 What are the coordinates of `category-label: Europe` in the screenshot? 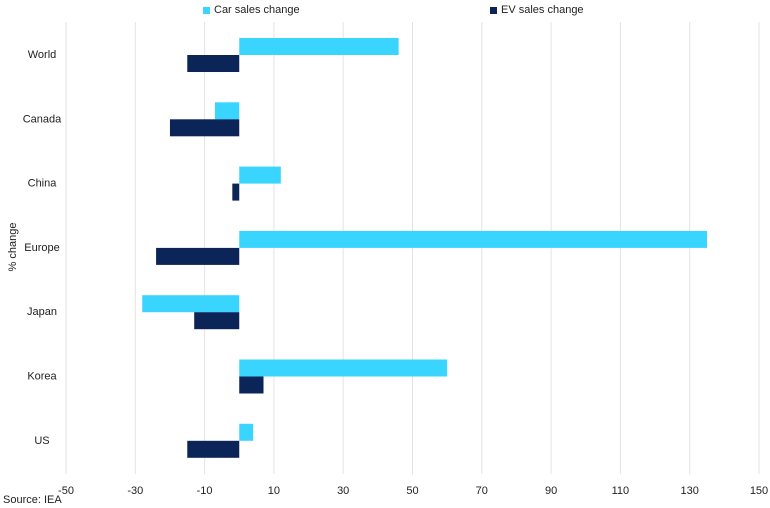 It's located at (41, 248).